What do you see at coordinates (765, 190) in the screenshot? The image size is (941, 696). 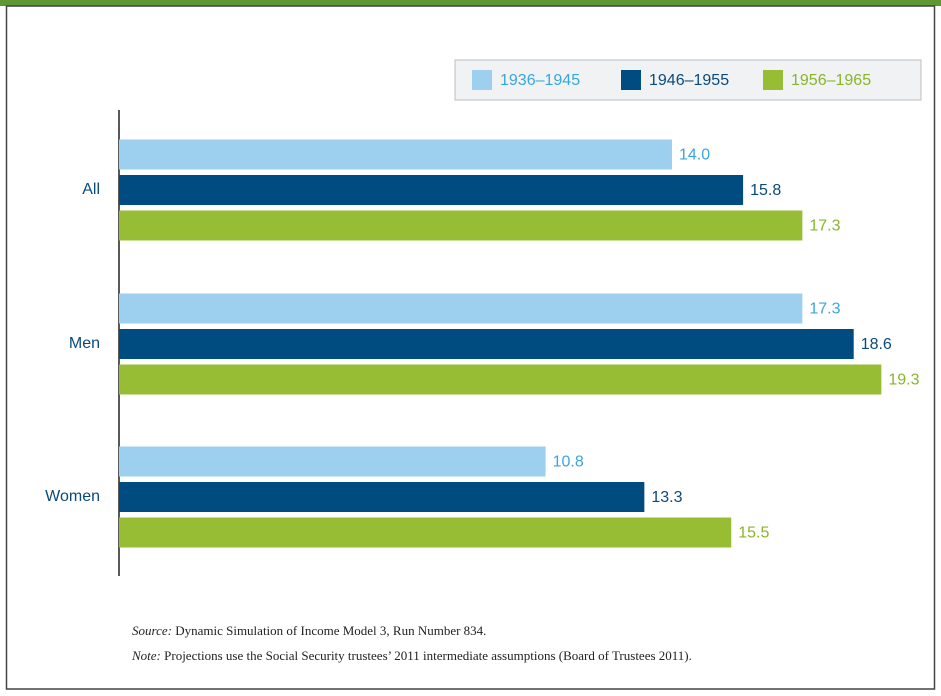 I see `value-label: 15.8` at bounding box center [765, 190].